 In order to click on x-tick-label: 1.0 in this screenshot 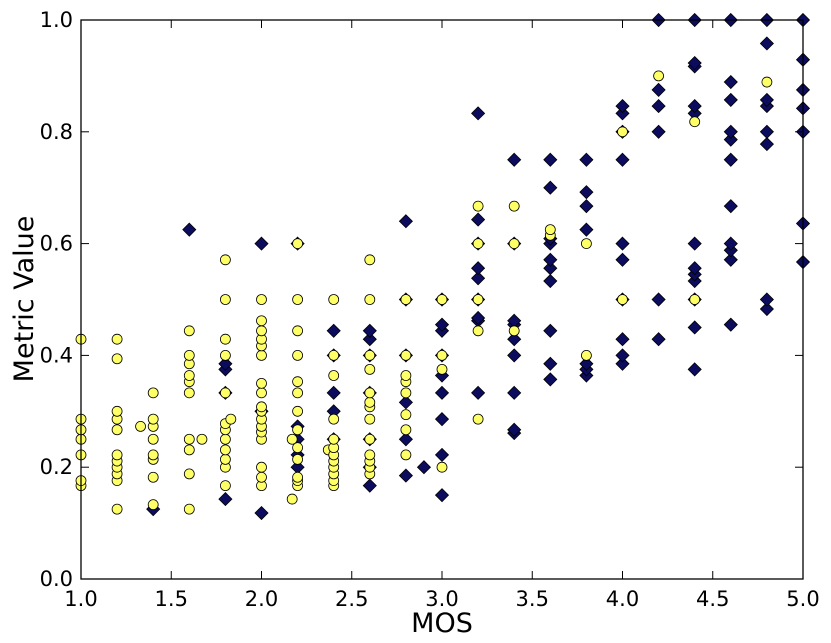, I will do `click(80, 599)`.